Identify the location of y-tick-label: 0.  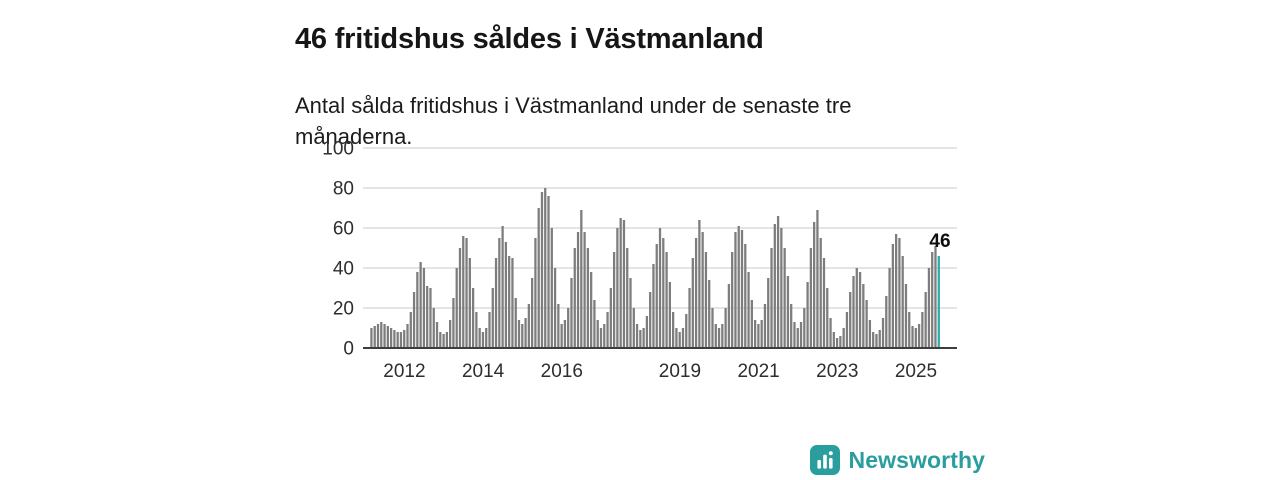
(348, 349).